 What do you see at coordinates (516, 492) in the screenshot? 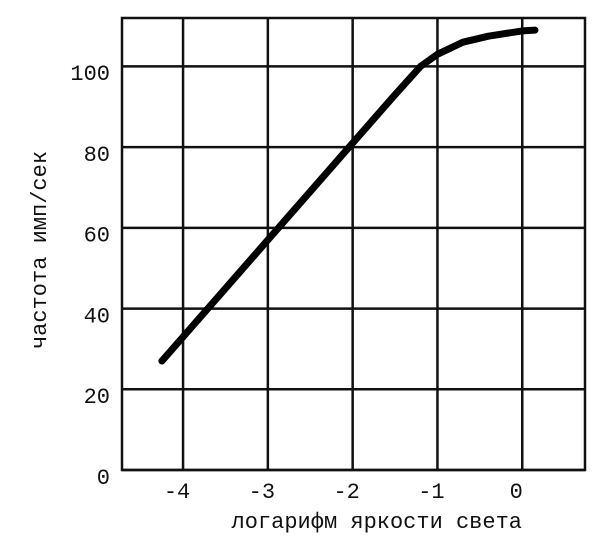
I see `x-tick-label: 0` at bounding box center [516, 492].